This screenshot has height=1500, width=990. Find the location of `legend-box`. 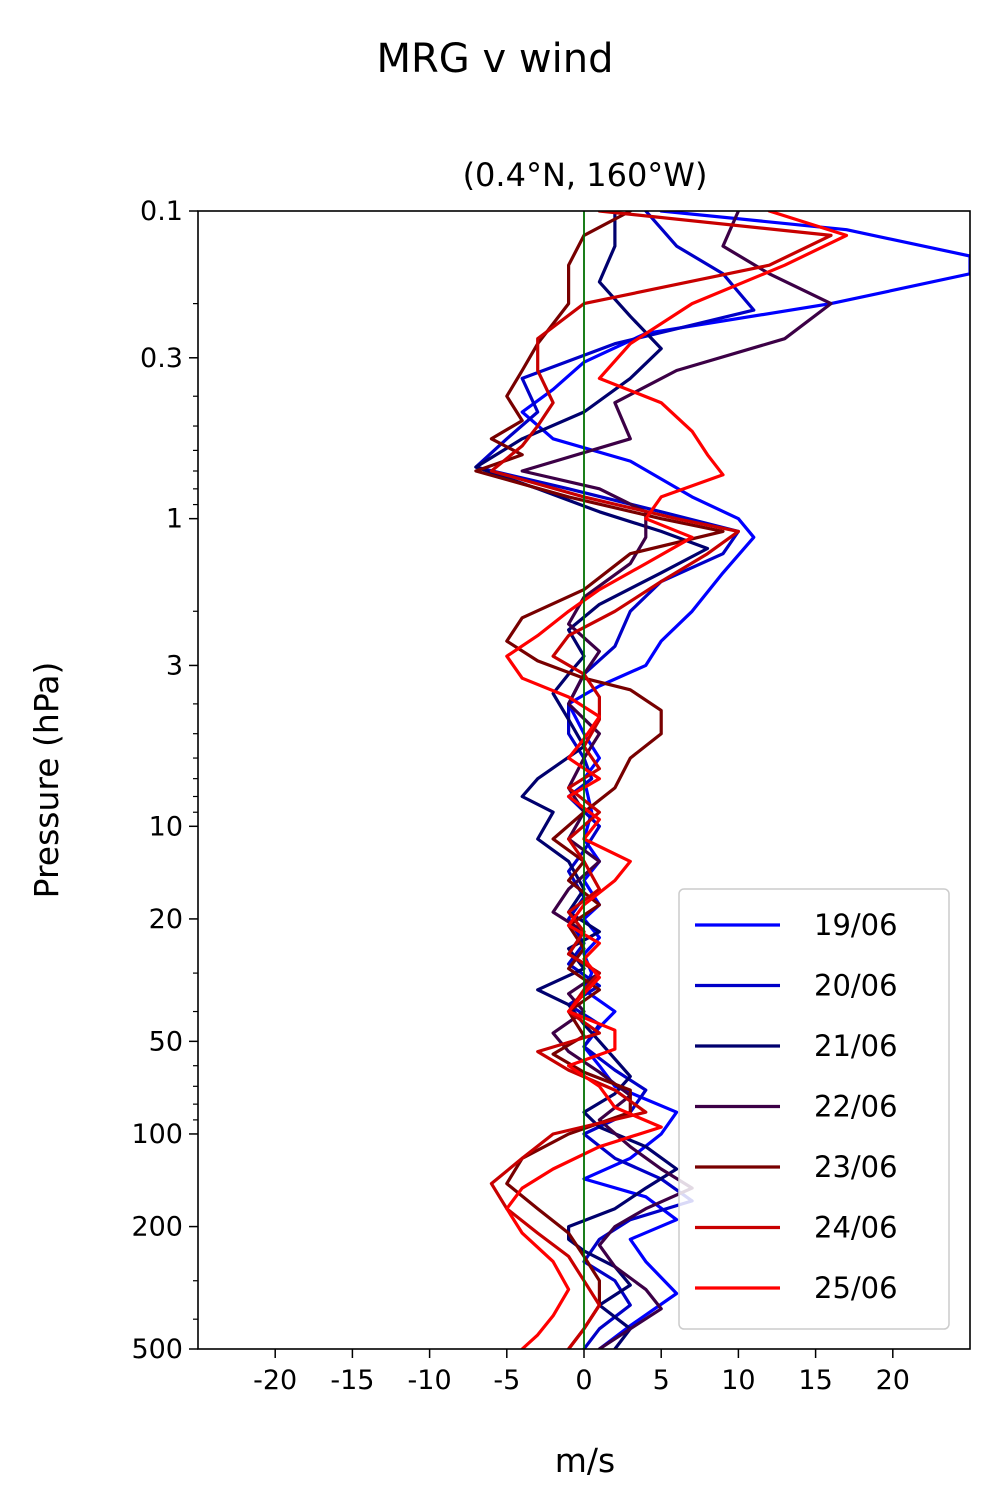

legend-box is located at coordinates (814, 1109).